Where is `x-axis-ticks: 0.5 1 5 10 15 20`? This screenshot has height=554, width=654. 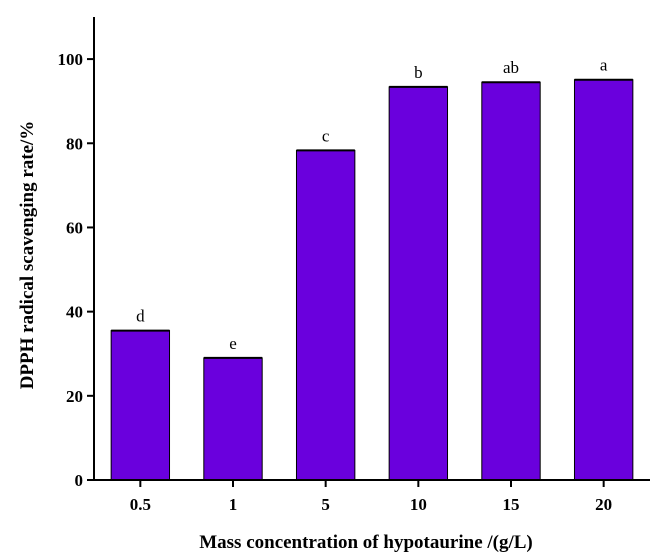
x-axis-ticks: 0.5 1 5 10 15 20 is located at coordinates (371, 497).